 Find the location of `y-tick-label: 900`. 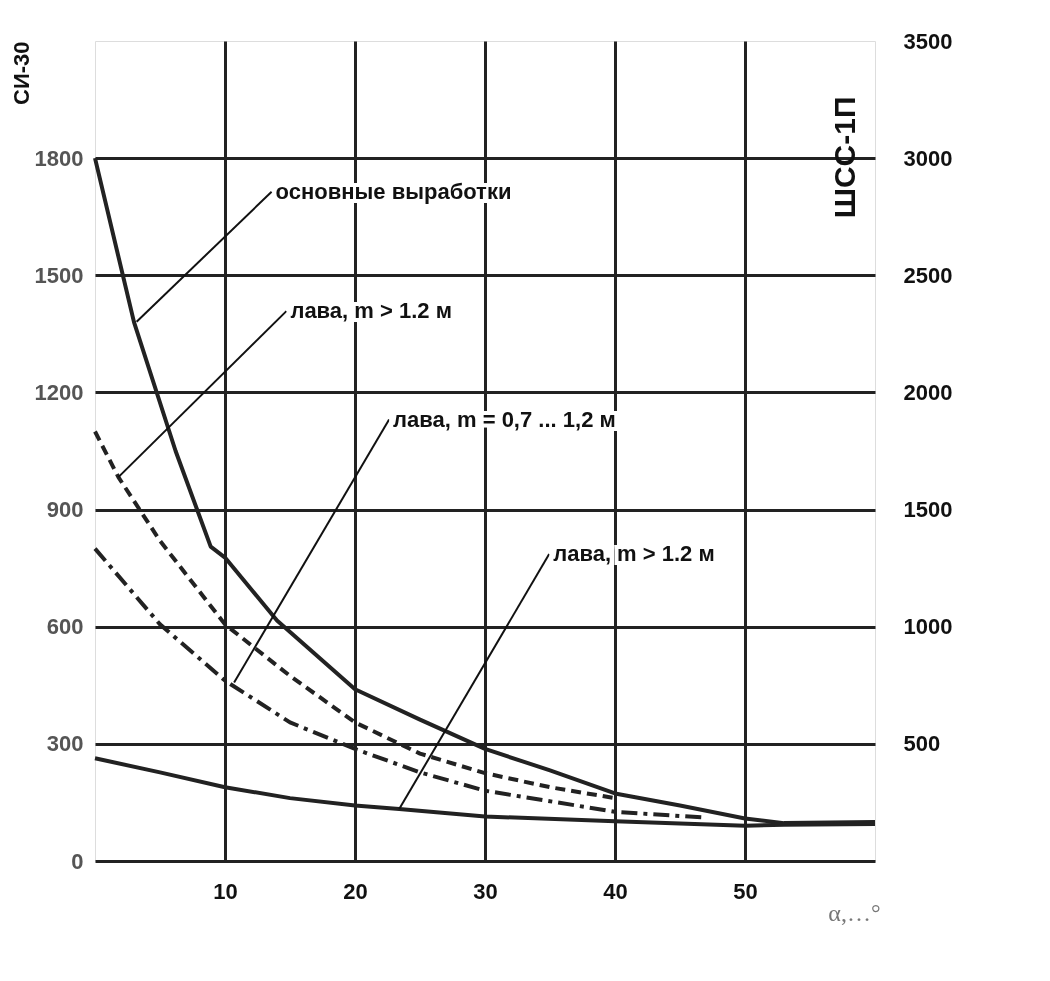

y-tick-label: 900 is located at coordinates (65, 510).